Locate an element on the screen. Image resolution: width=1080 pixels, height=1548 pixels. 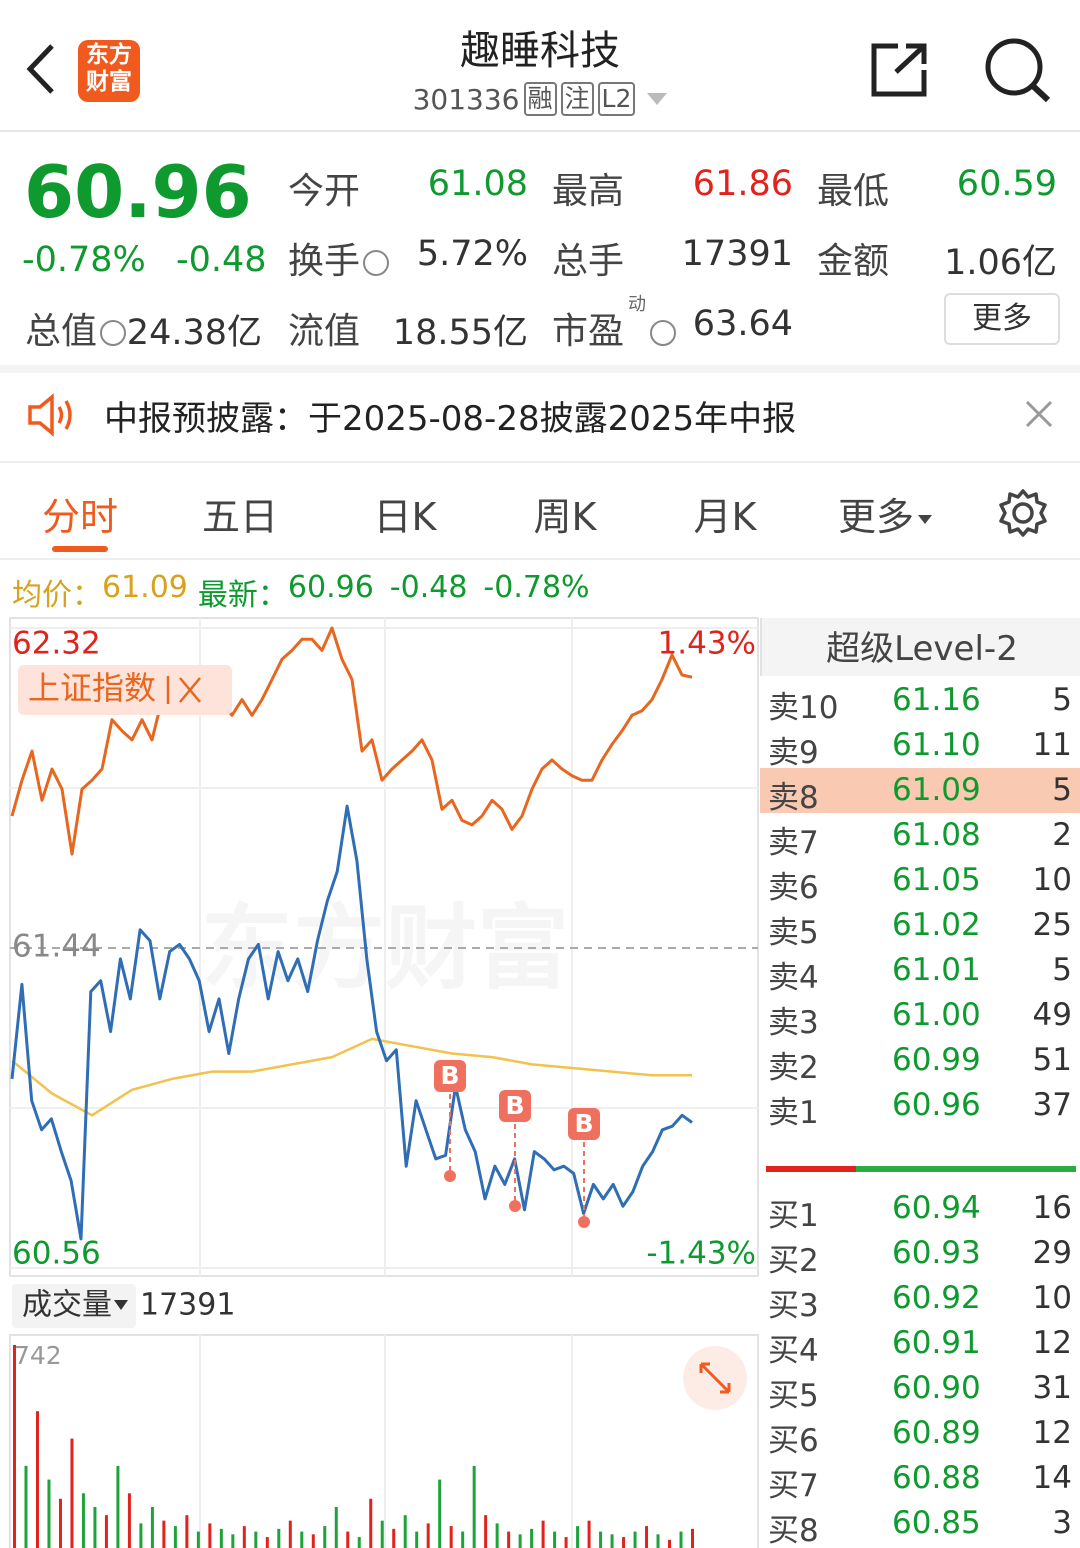
book-side: 卖3 is located at coordinates (793, 1023).